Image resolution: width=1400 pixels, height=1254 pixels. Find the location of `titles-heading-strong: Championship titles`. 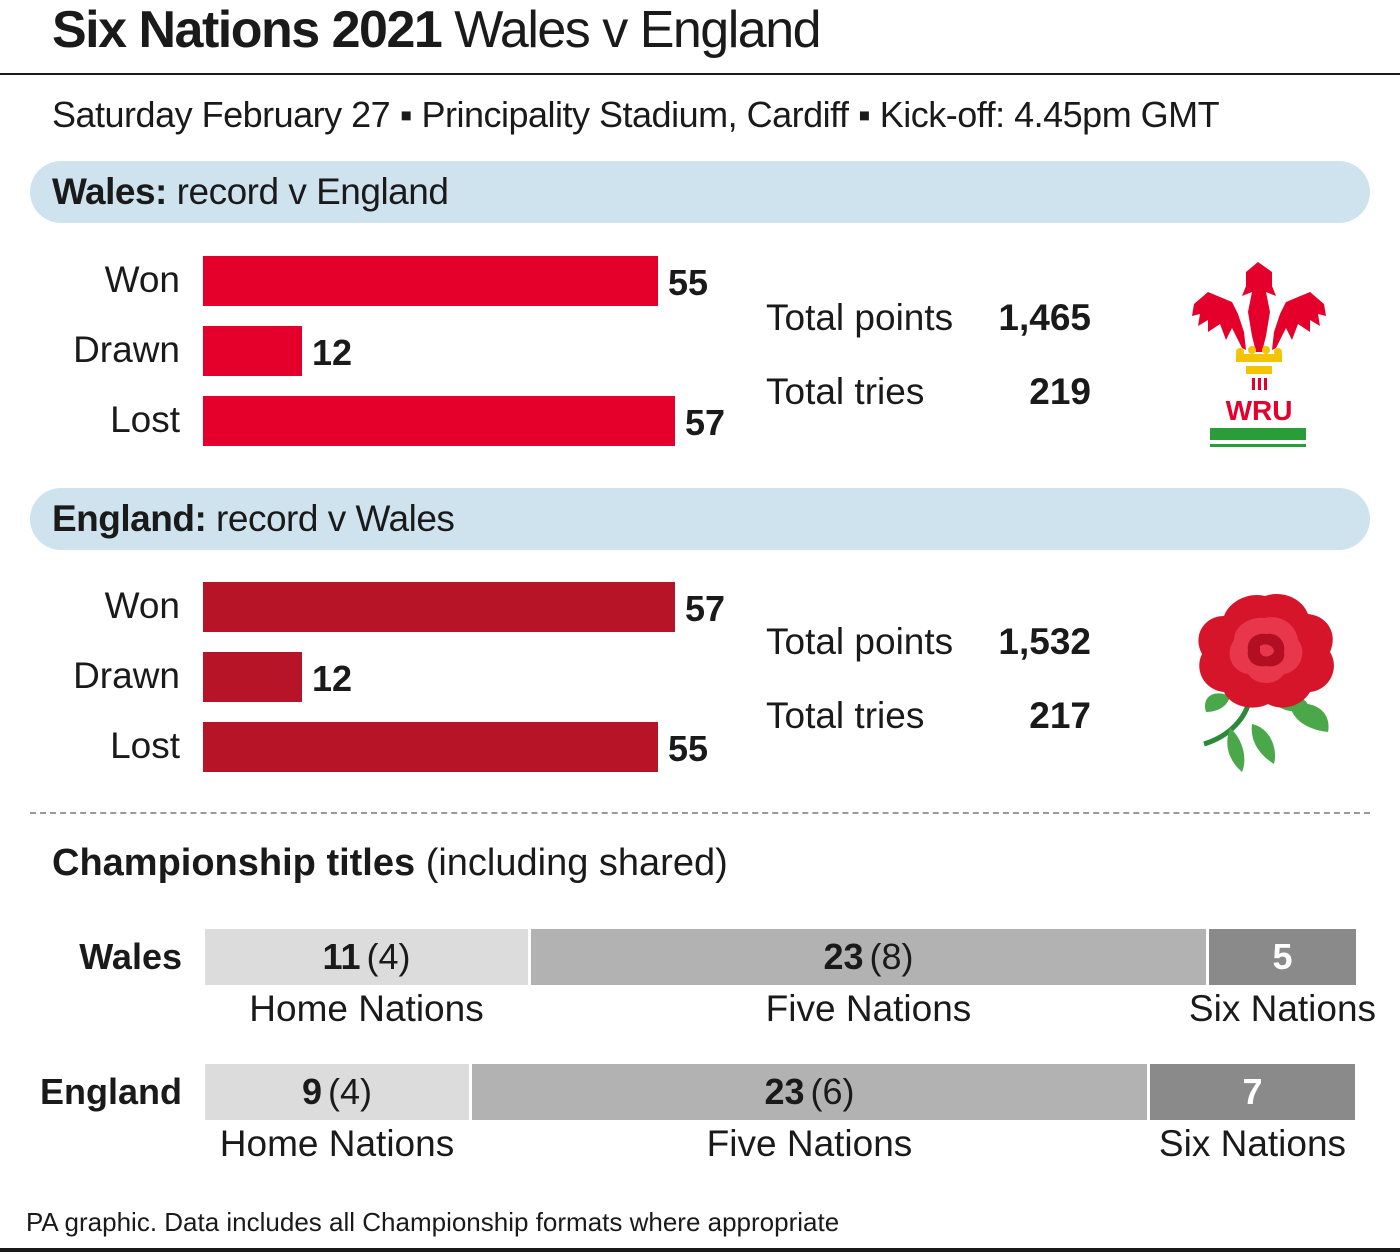

titles-heading-strong: Championship titles is located at coordinates (234, 863).